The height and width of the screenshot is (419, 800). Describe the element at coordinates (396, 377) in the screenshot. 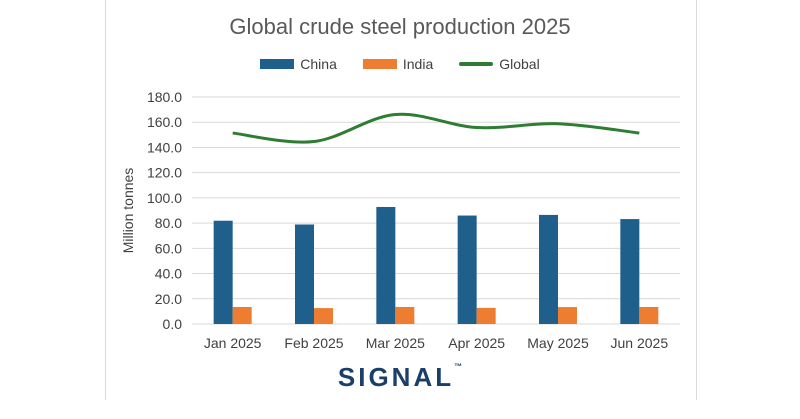

I see `logo-text: SIGNAL` at that location.